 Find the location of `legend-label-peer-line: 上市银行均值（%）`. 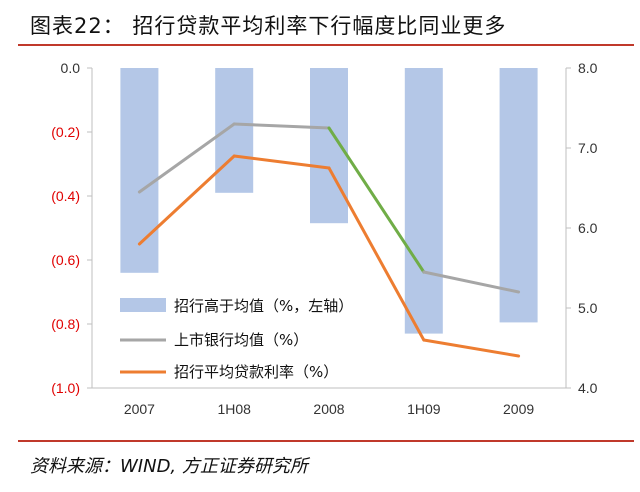

legend-label-peer-line: 上市银行均值（%） is located at coordinates (241, 340).